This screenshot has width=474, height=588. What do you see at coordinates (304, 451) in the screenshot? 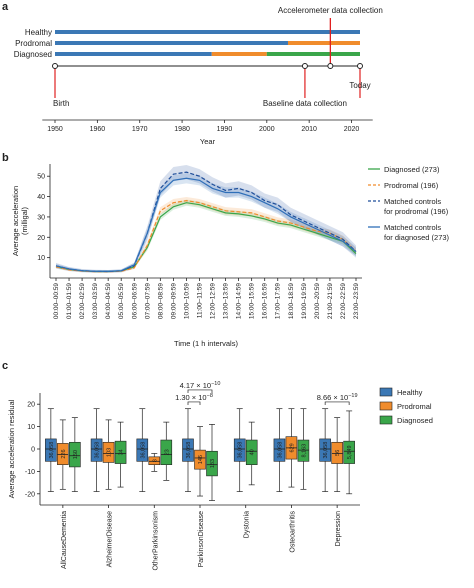
I see `box-count-5-2: 8,163` at bounding box center [304, 451].